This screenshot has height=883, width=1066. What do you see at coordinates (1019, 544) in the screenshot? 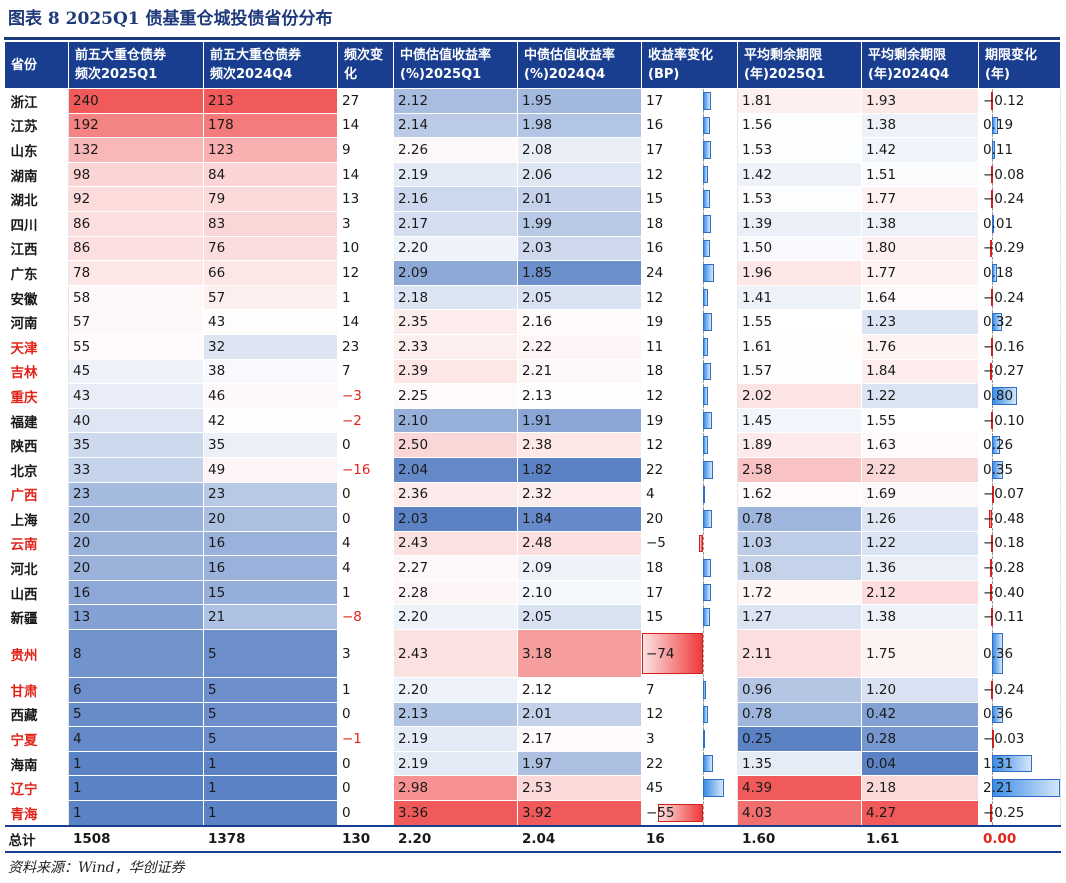
I see `maturity-change: −0.18` at bounding box center [1019, 544].